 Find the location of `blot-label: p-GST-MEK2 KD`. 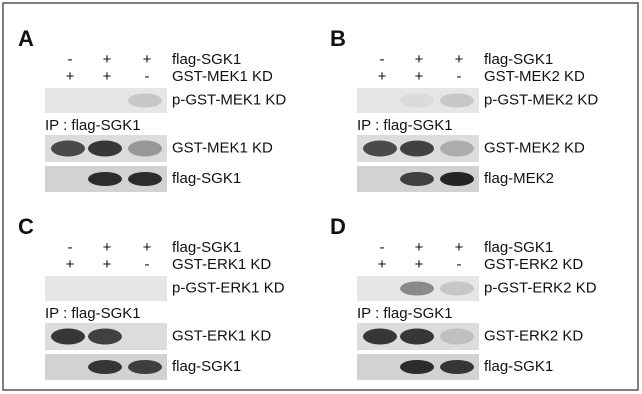

blot-label: p-GST-MEK2 KD is located at coordinates (541, 99).